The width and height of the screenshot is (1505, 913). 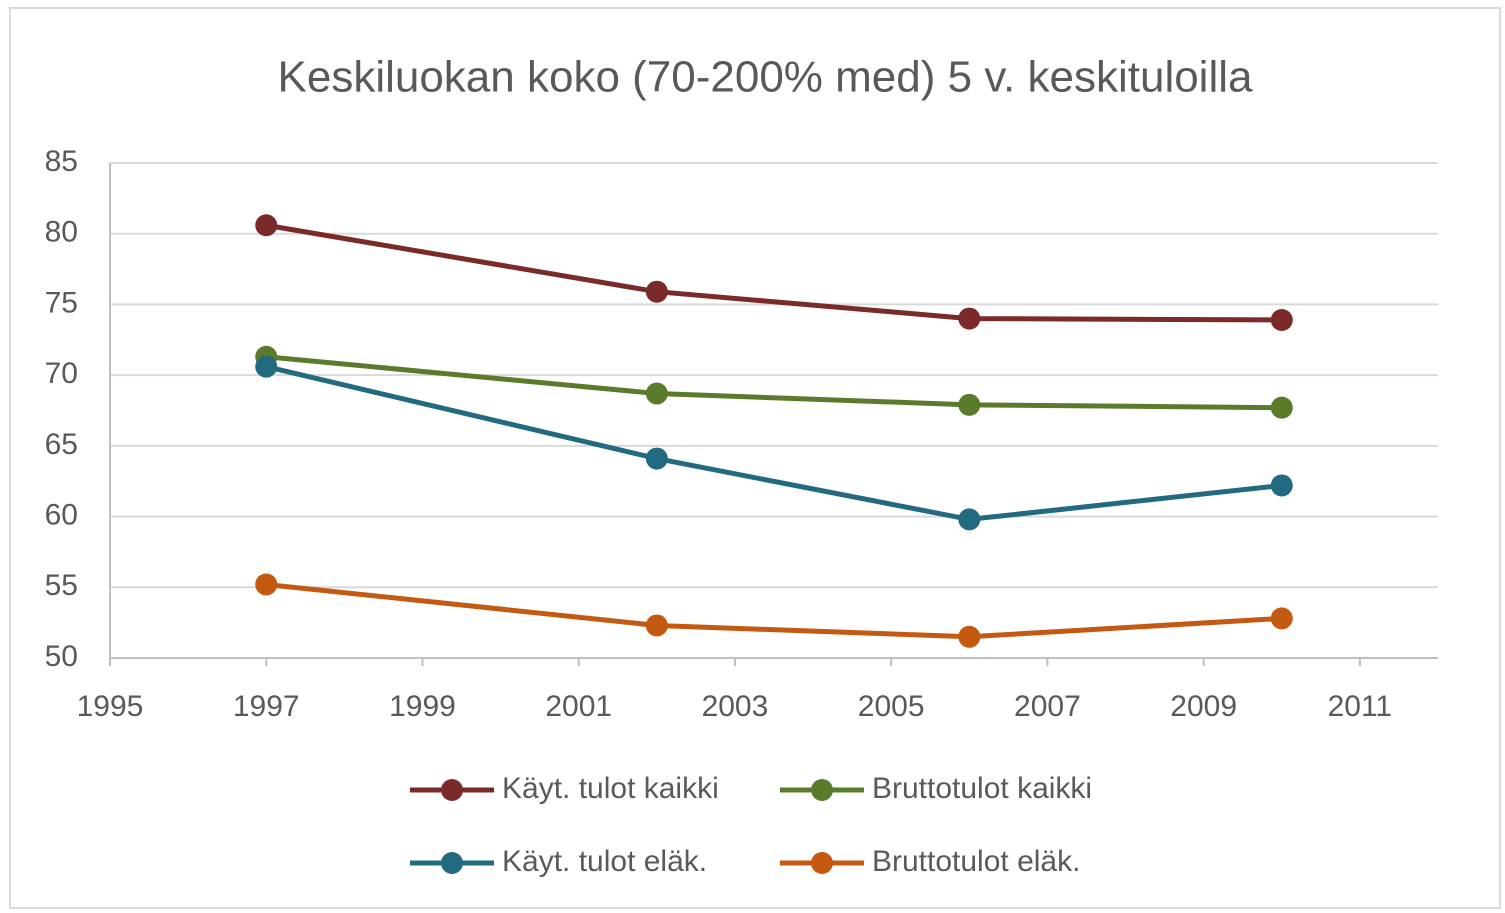 What do you see at coordinates (61, 161) in the screenshot?
I see `y-tick-label: 85` at bounding box center [61, 161].